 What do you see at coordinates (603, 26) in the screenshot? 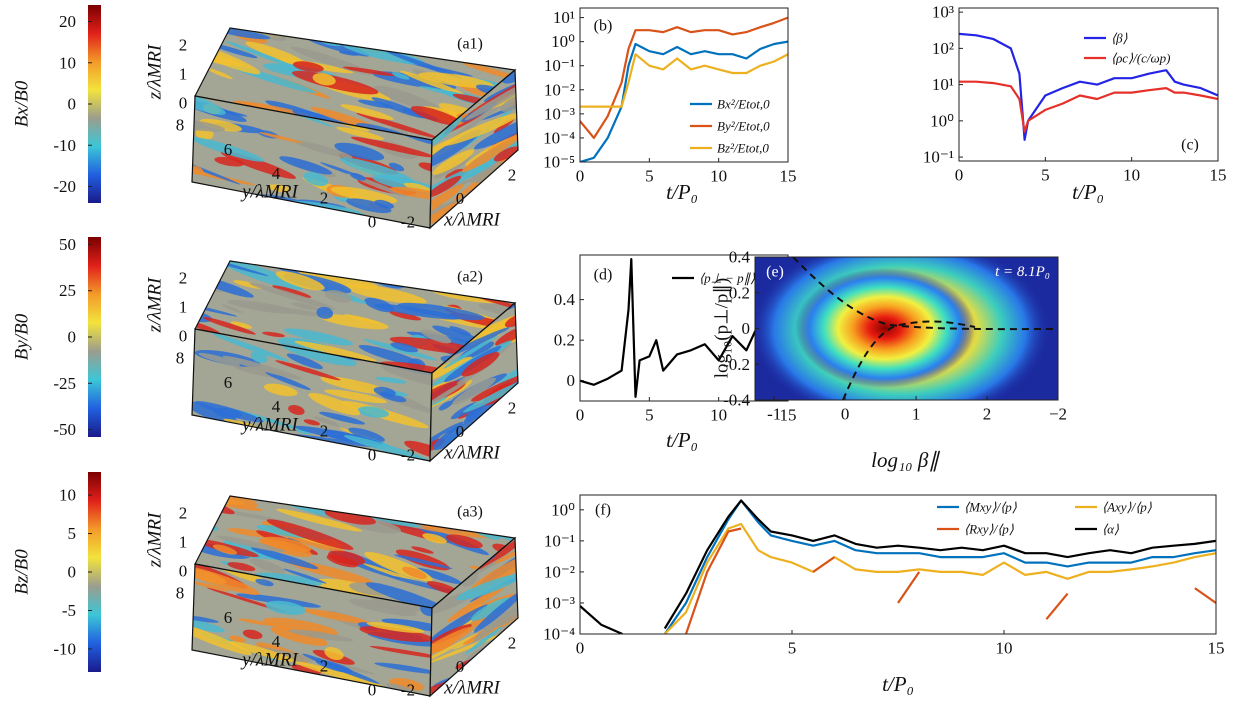
I see `panel-label: (b)` at bounding box center [603, 26].